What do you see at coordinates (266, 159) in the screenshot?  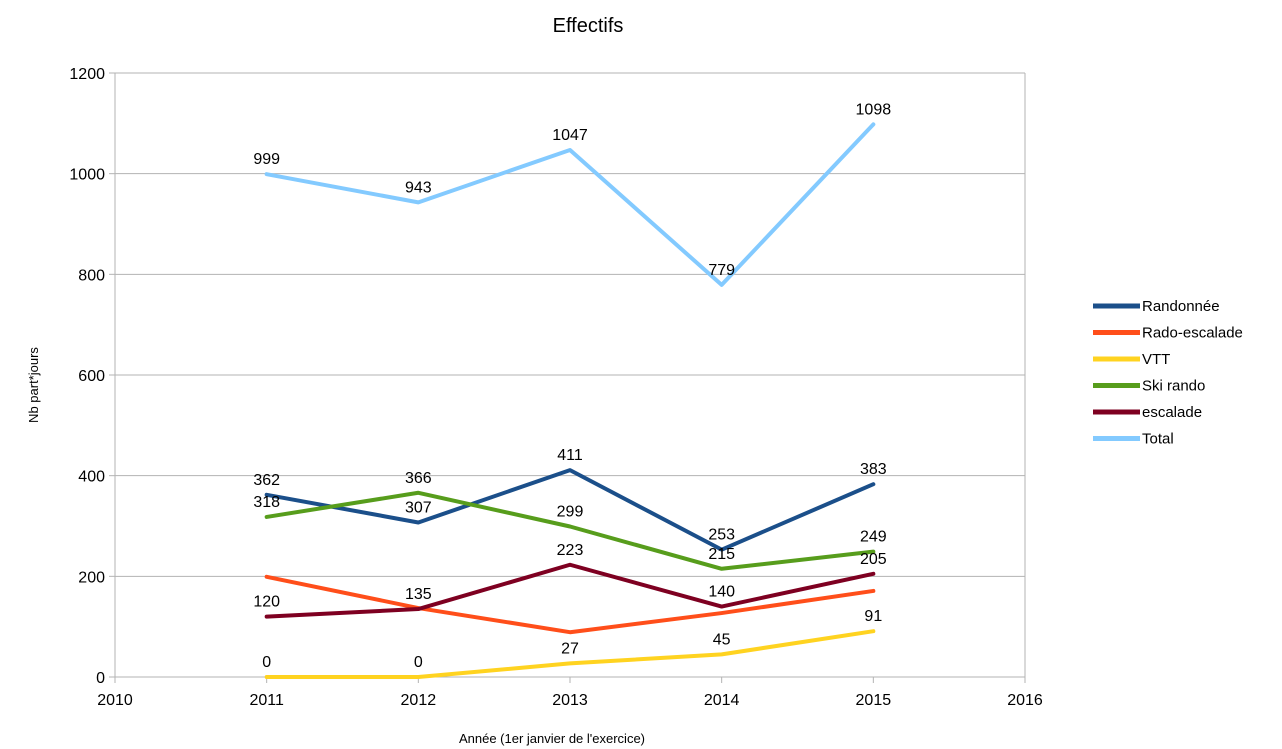 I see `data-label: 999` at bounding box center [266, 159].